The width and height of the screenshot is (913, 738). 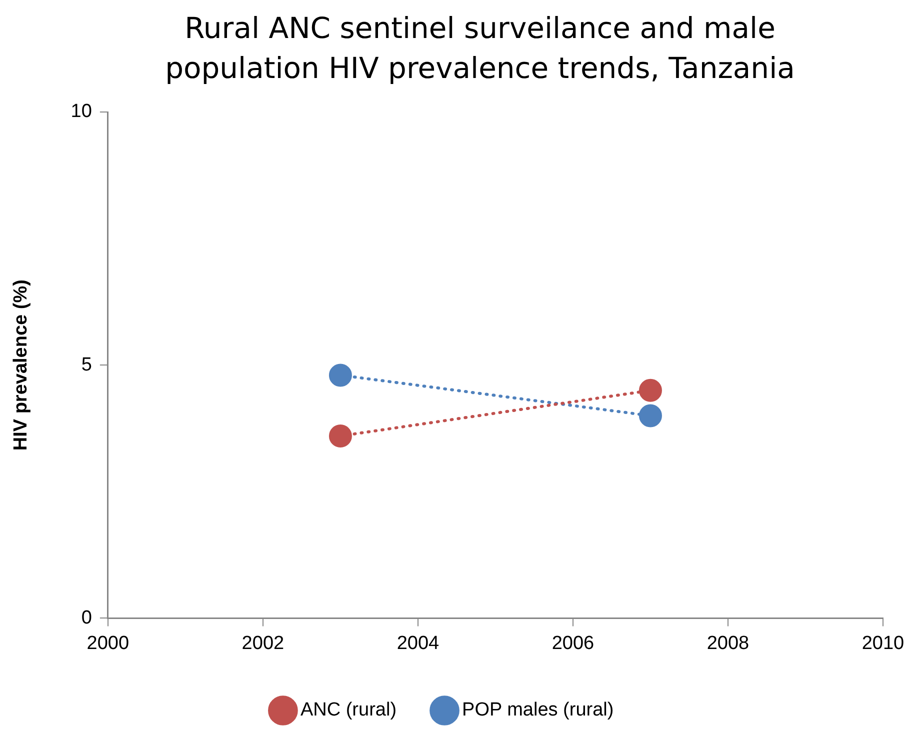 What do you see at coordinates (86, 365) in the screenshot?
I see `y-tick-label: 5` at bounding box center [86, 365].